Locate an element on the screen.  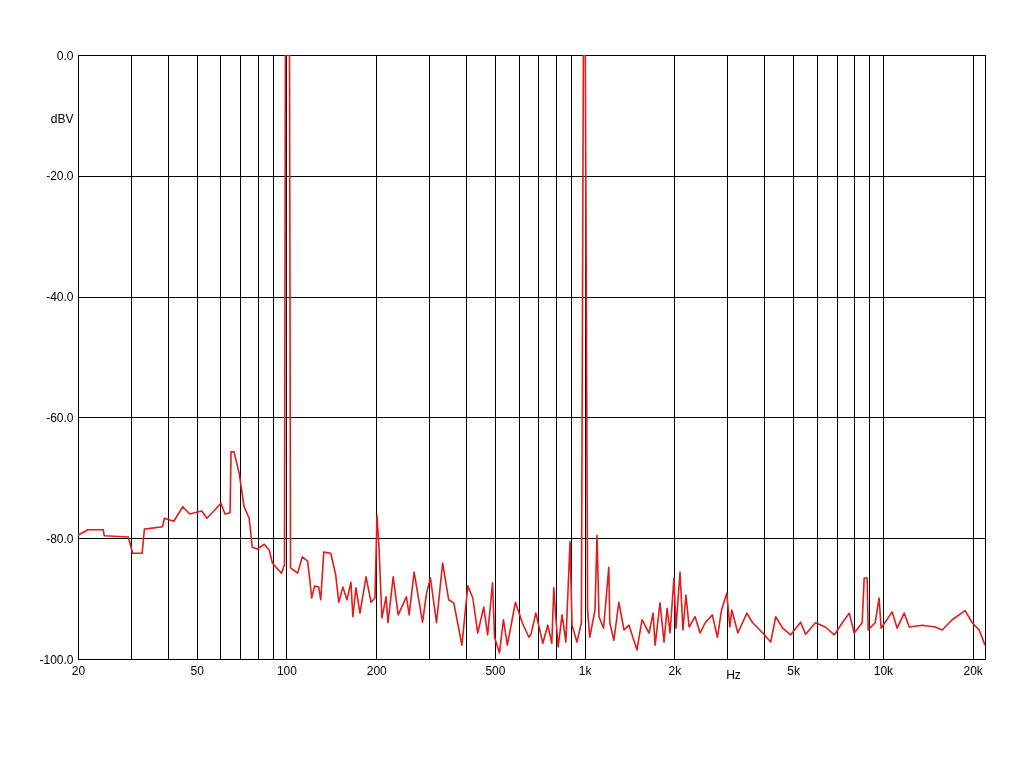
x-tick-label: 200 is located at coordinates (377, 670).